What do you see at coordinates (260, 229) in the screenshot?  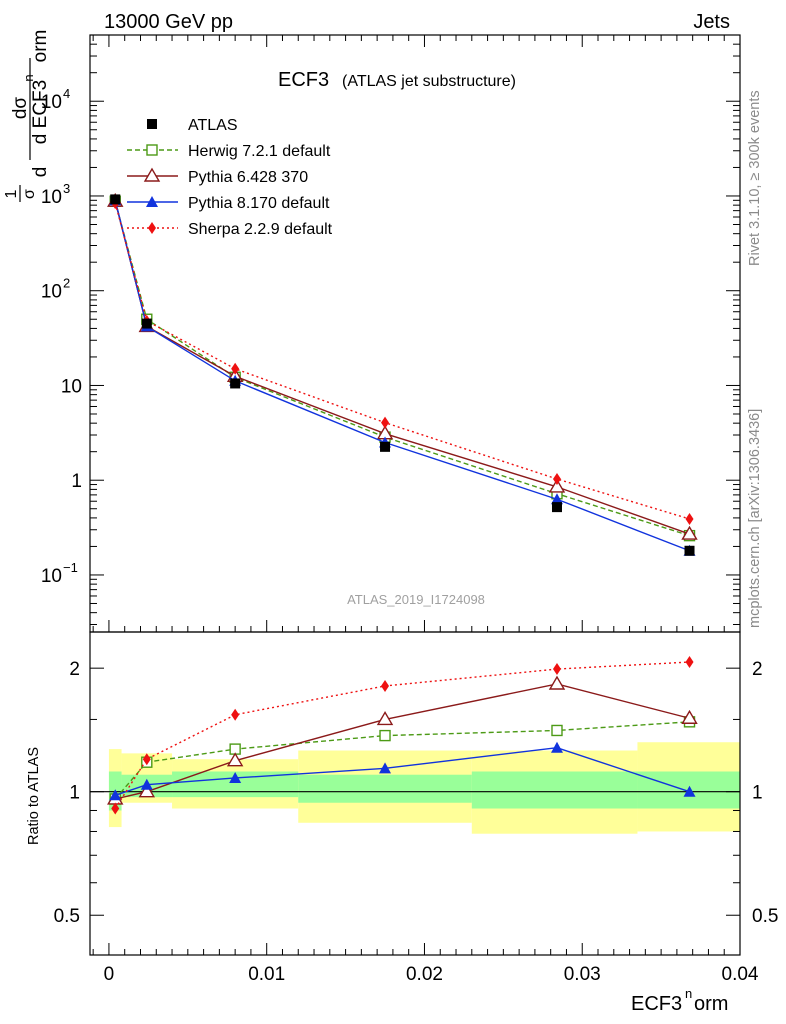 I see `legend-label: Sherpa 2.2.9 default` at bounding box center [260, 229].